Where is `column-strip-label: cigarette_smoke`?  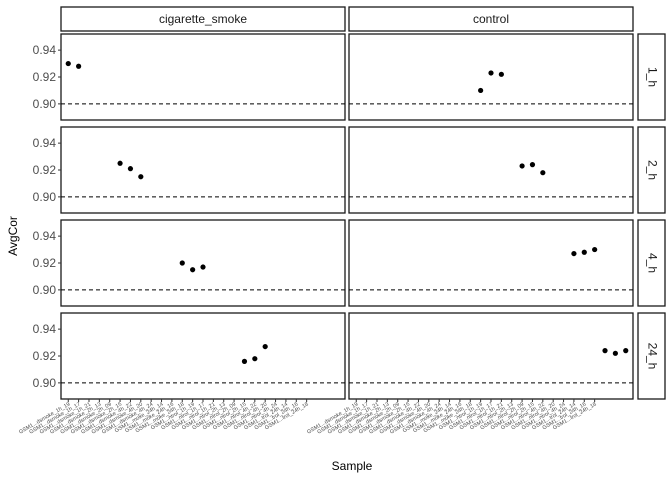
column-strip-label: cigarette_smoke is located at coordinates (203, 19).